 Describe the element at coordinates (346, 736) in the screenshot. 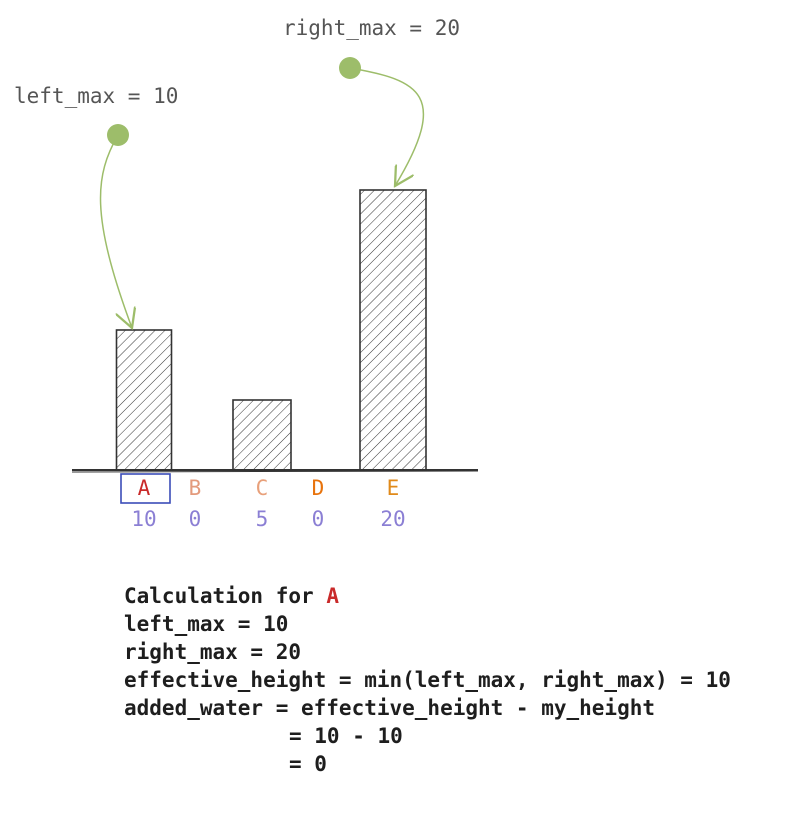

I see `calc-line: = 10 - 10` at that location.